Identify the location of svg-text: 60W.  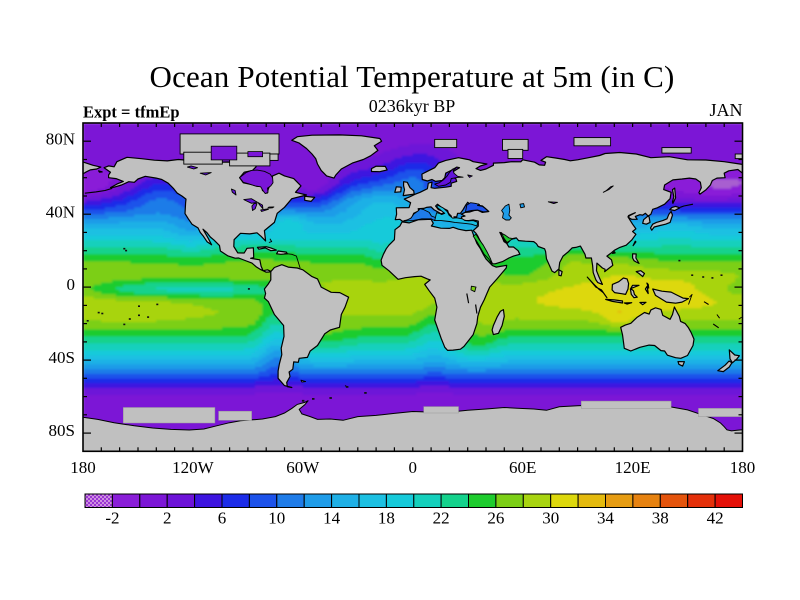
(303, 467).